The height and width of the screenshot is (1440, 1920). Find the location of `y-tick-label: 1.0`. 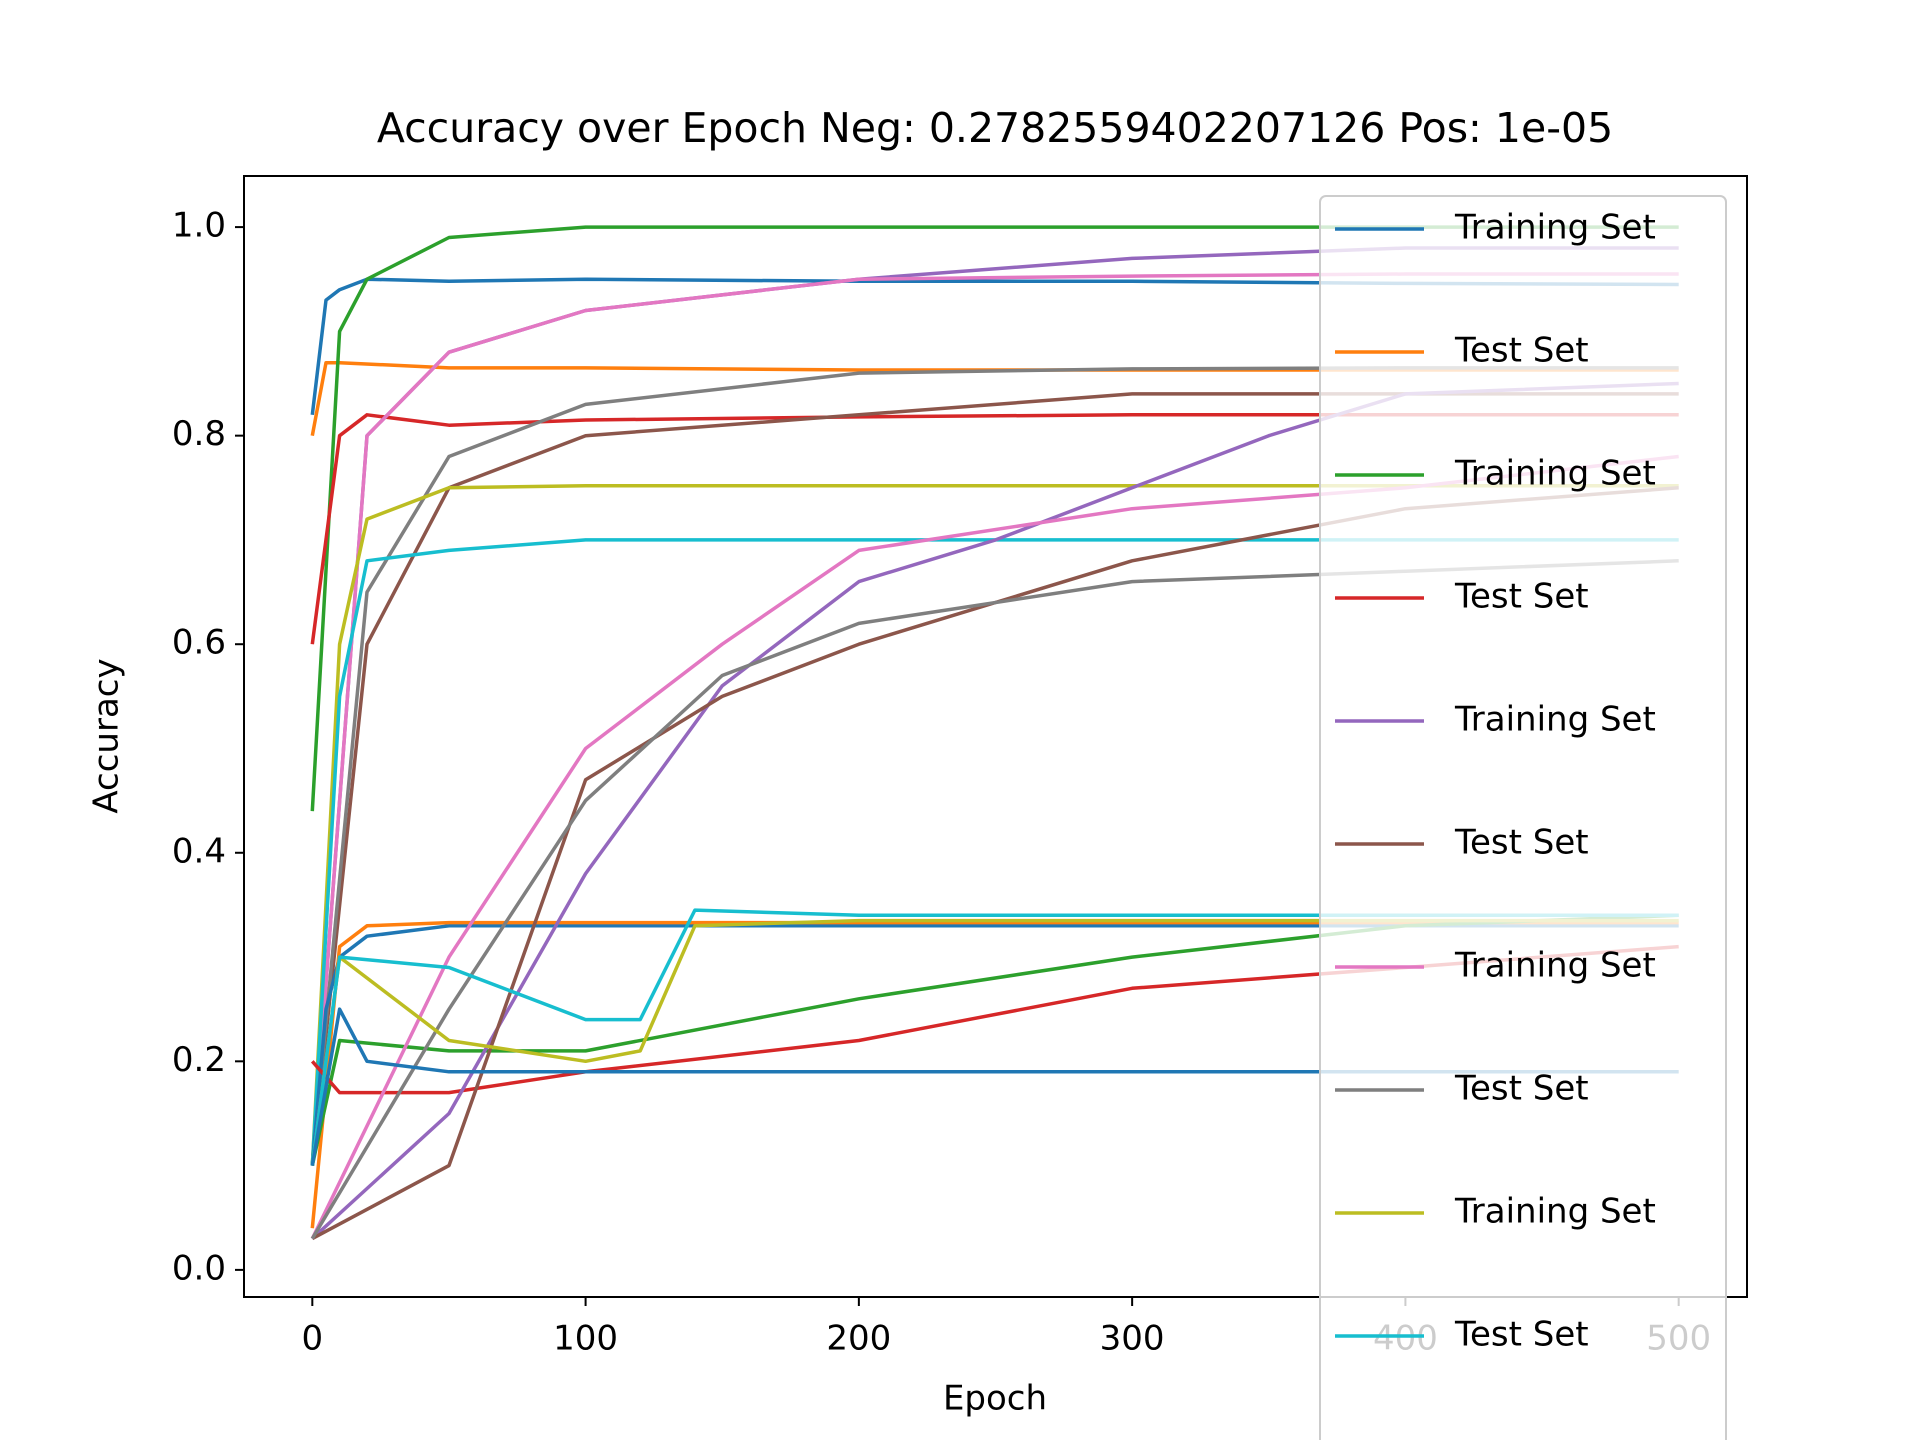

y-tick-label: 1.0 is located at coordinates (199, 226).